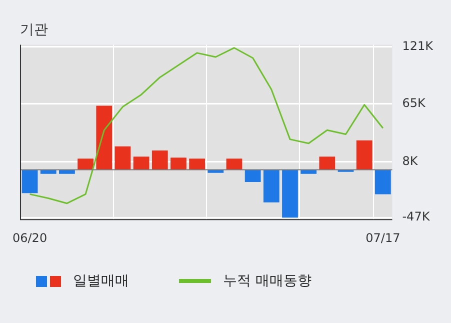  Describe the element at coordinates (416, 217) in the screenshot. I see `y-tick-label: -47K` at that location.